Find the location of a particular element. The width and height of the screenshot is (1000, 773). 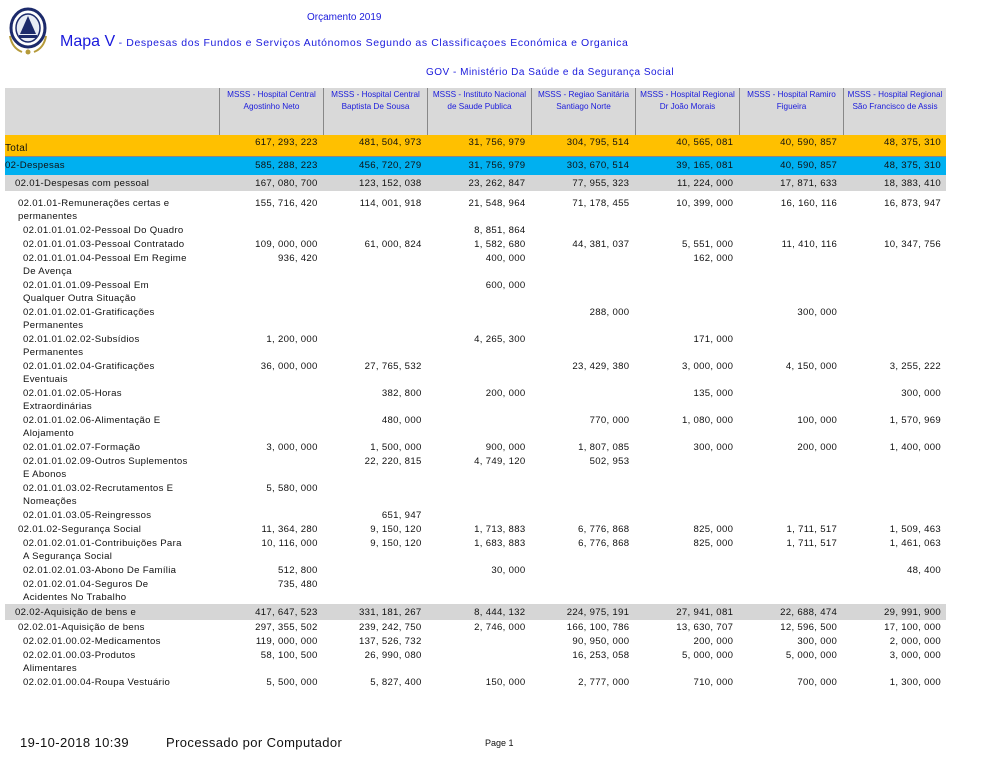

row-value: 1, 570, 969 is located at coordinates (915, 420).